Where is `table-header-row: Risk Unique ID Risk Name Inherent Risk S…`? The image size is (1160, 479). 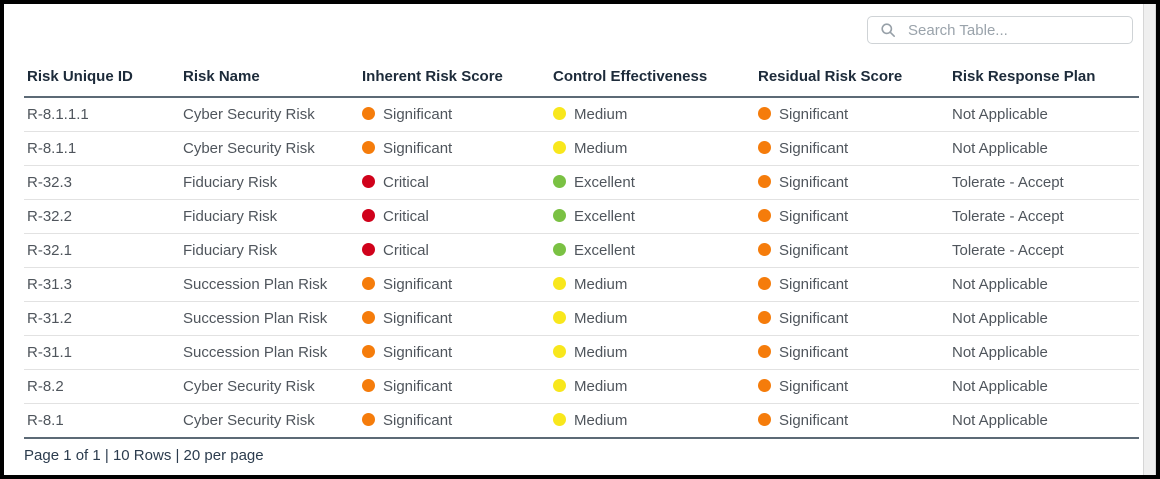
table-header-row: Risk Unique ID Risk Name Inherent Risk S… is located at coordinates (581, 77).